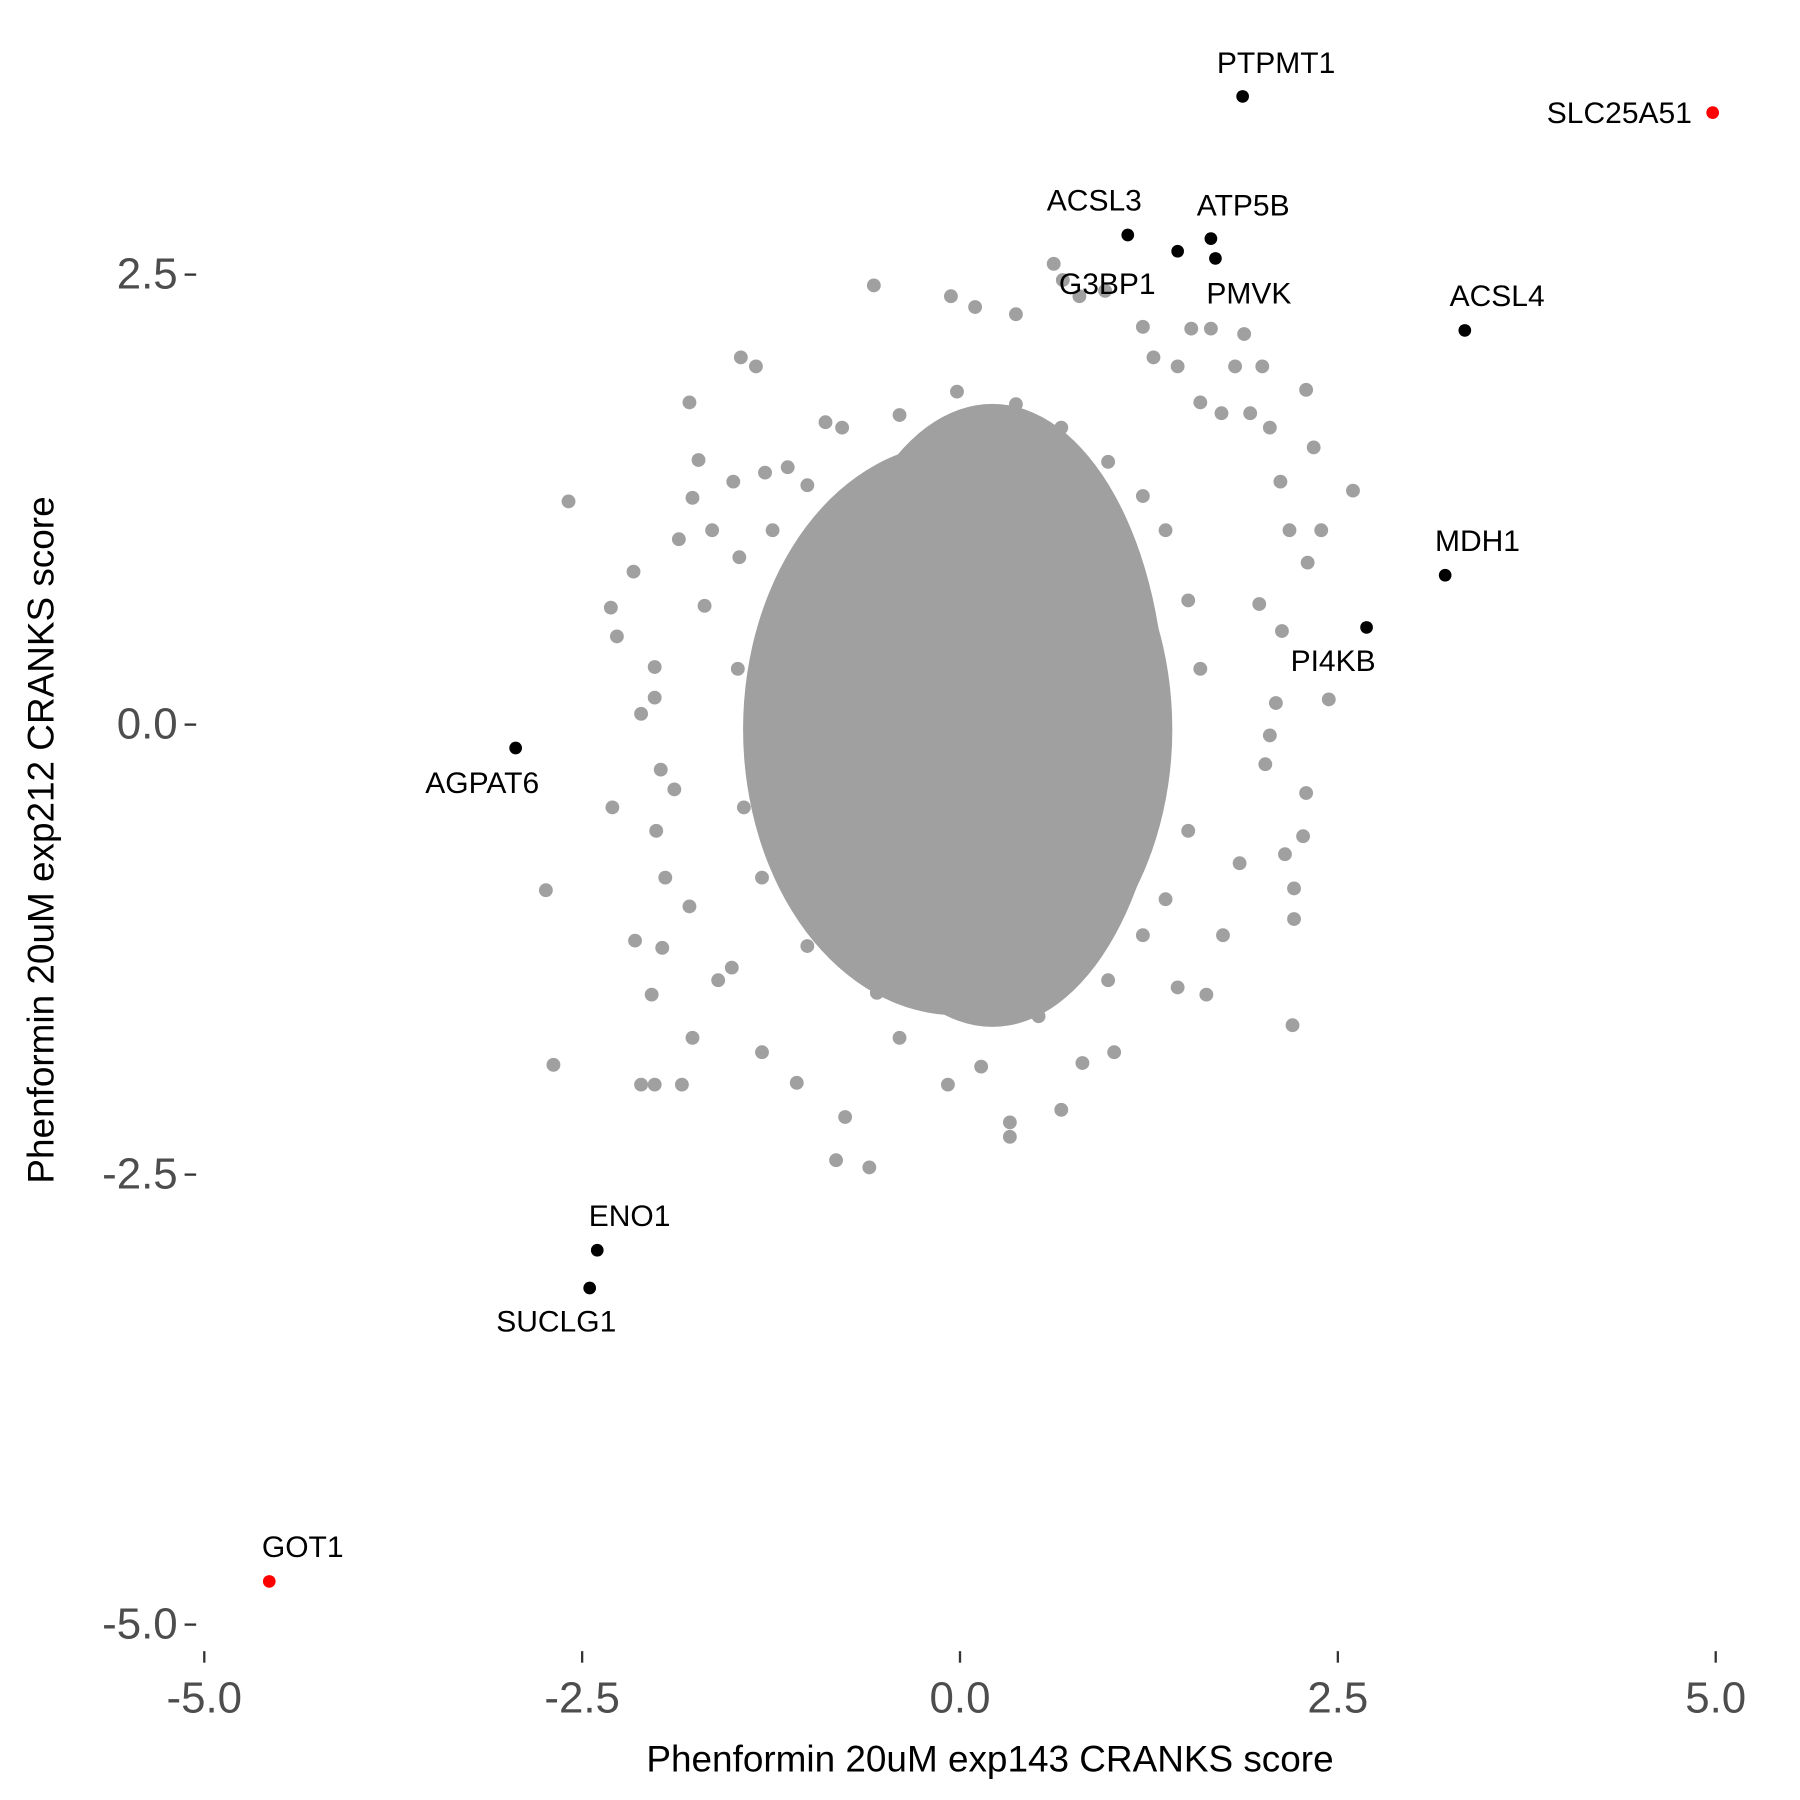 The width and height of the screenshot is (1800, 1800). I want to click on point-label: GOT1, so click(303, 1547).